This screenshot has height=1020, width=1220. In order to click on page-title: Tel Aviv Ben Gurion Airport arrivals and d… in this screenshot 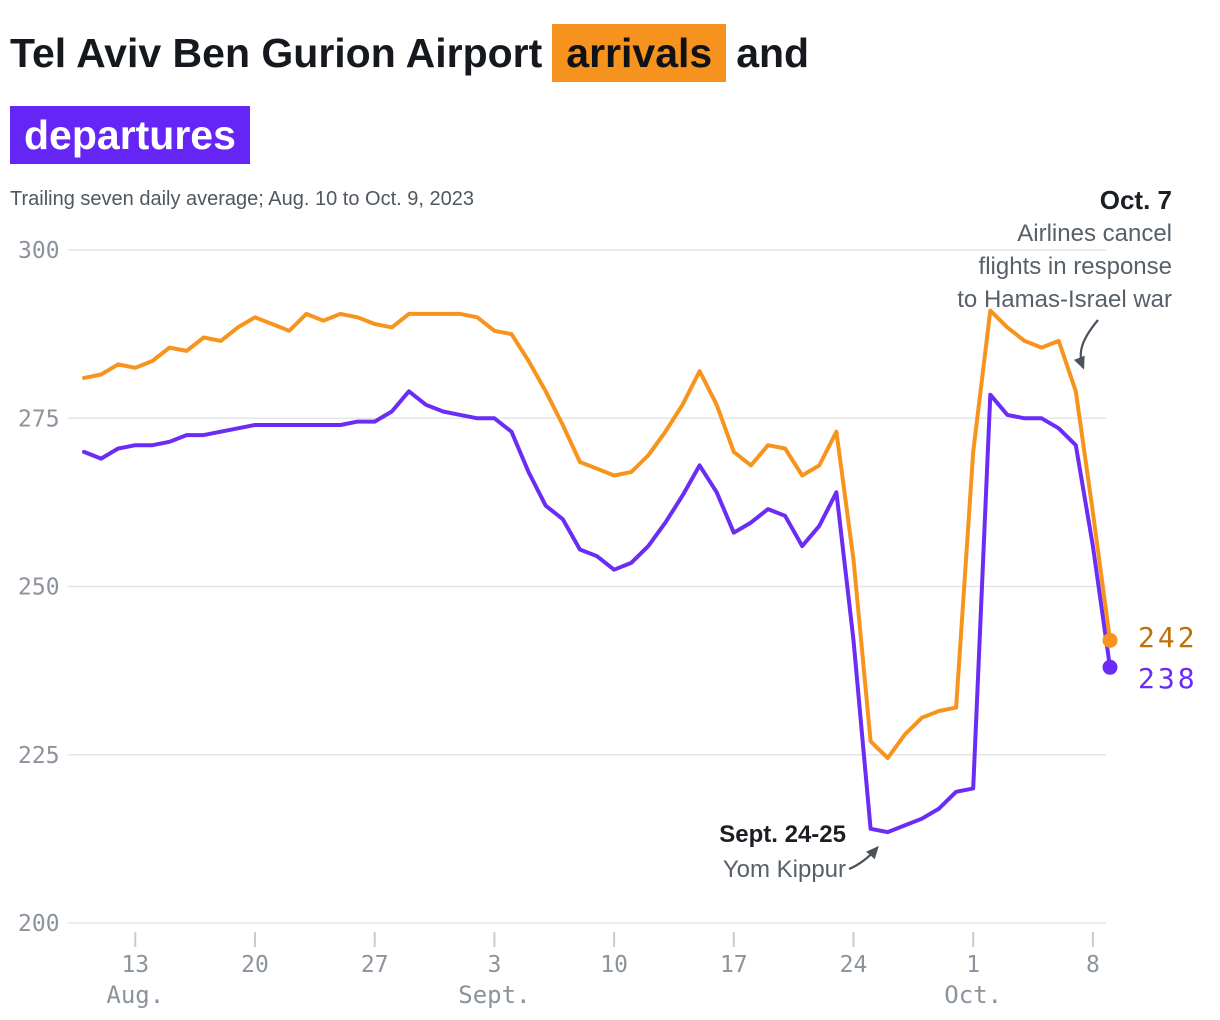, I will do `click(409, 94)`.